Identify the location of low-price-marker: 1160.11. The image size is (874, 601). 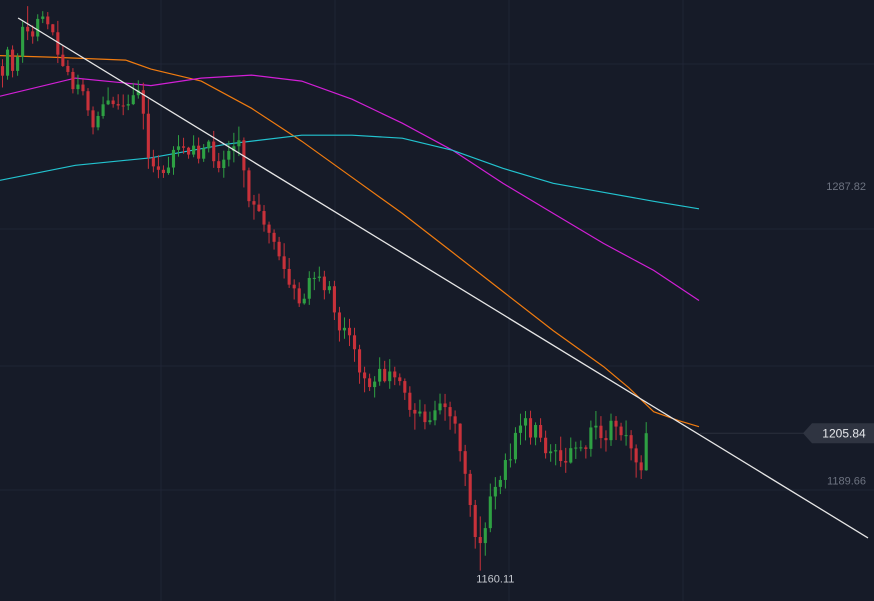
(495, 580).